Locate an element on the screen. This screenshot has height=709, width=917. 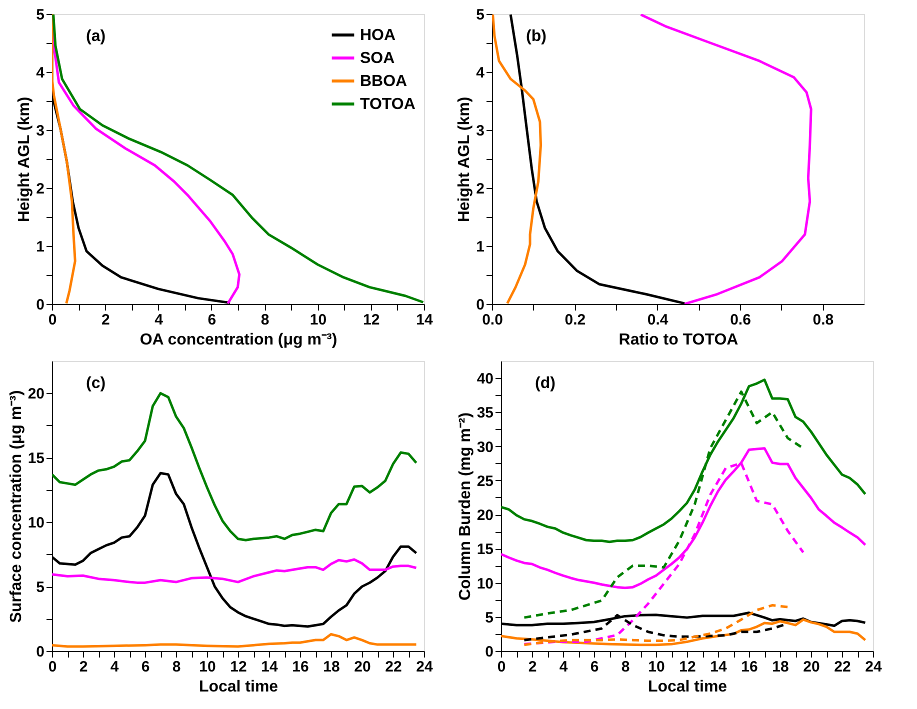
x-axis-title: Ratio to TOTOA is located at coordinates (678, 340).